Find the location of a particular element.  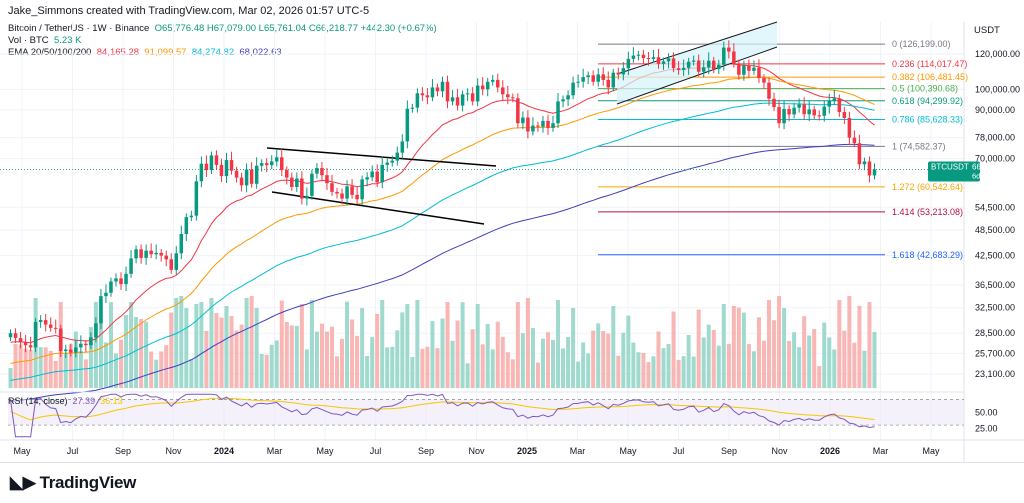

time-axis-label: Jul is located at coordinates (679, 451).